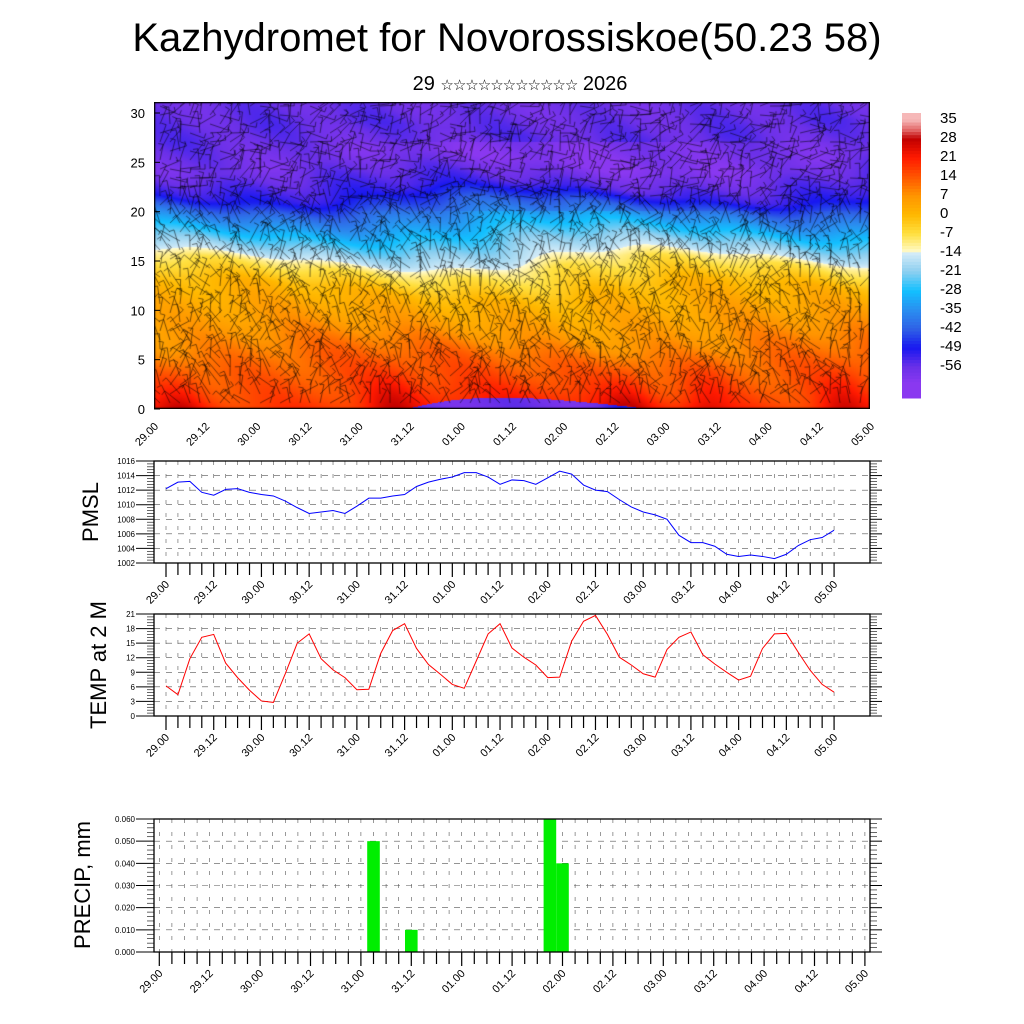  What do you see at coordinates (444, 593) in the screenshot?
I see `pmsl-xtick-label: 01.00` at bounding box center [444, 593].